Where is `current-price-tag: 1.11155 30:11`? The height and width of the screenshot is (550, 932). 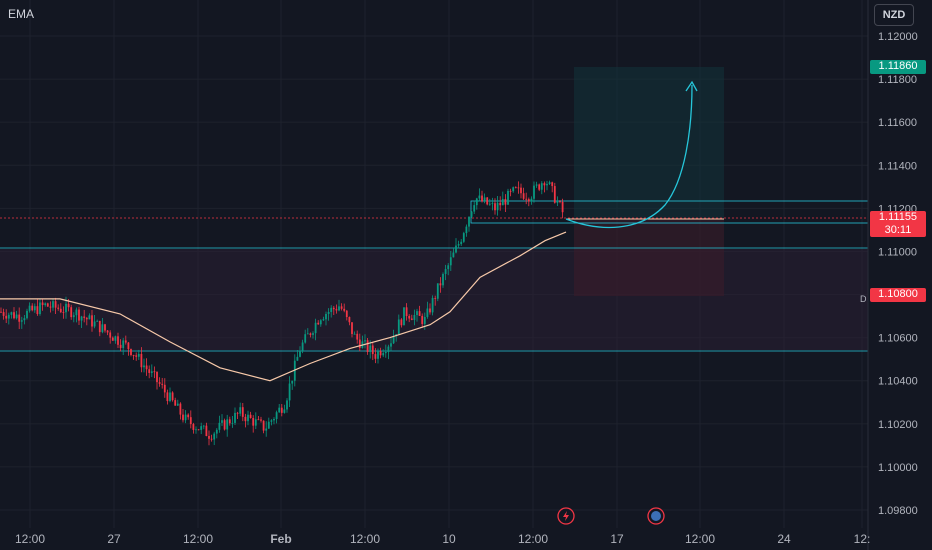 current-price-tag: 1.11155 30:11 is located at coordinates (898, 224).